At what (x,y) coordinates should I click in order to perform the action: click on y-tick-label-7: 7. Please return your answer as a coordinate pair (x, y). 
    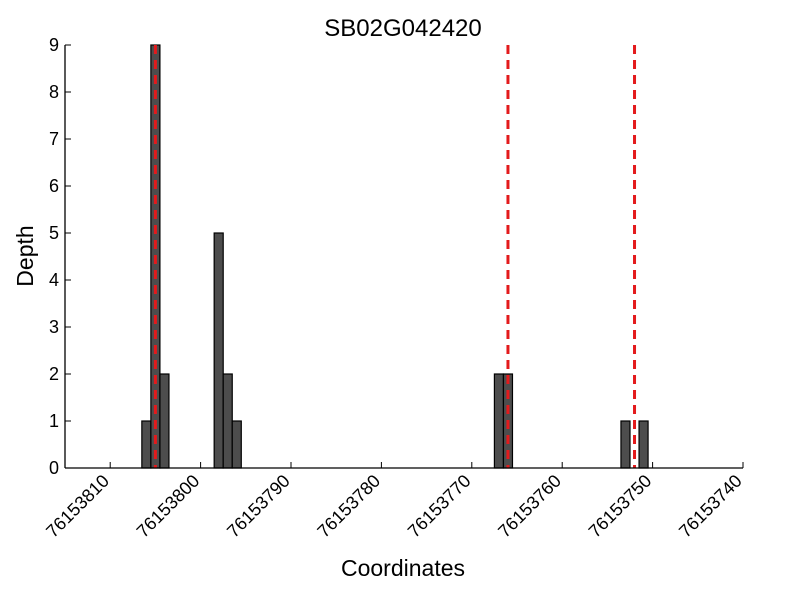
    Looking at the image, I should click on (54, 139).